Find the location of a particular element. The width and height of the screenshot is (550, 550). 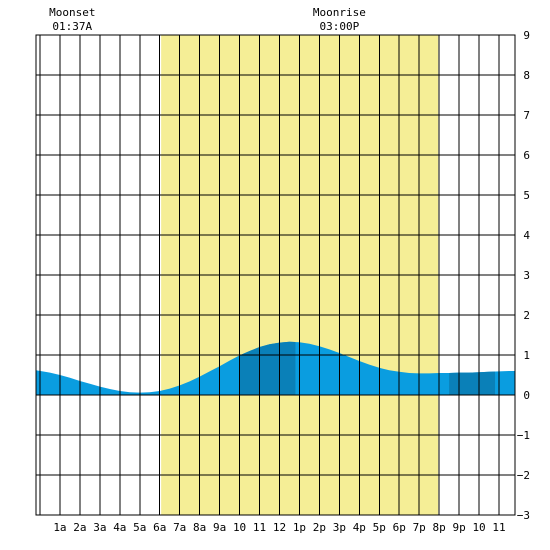

y-tick-label: 5 is located at coordinates (526, 195).